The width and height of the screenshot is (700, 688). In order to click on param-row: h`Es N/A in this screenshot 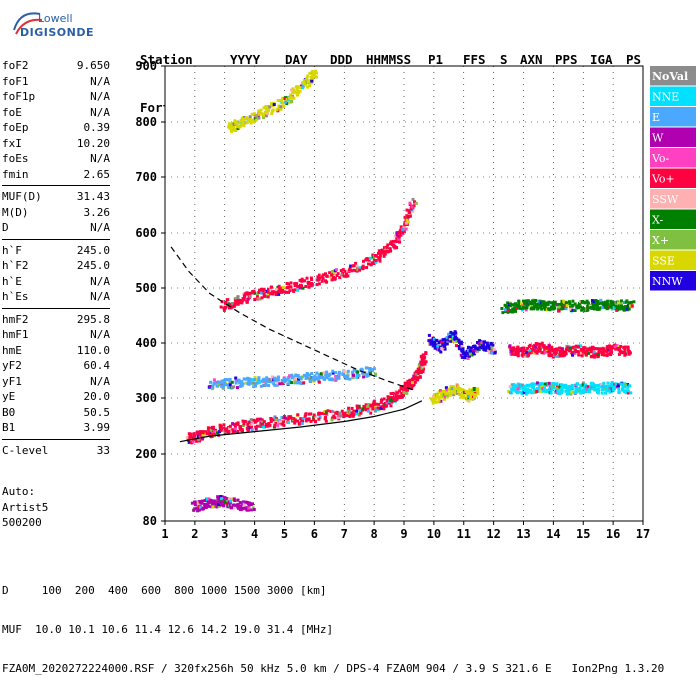, I will do `click(56, 297)`.